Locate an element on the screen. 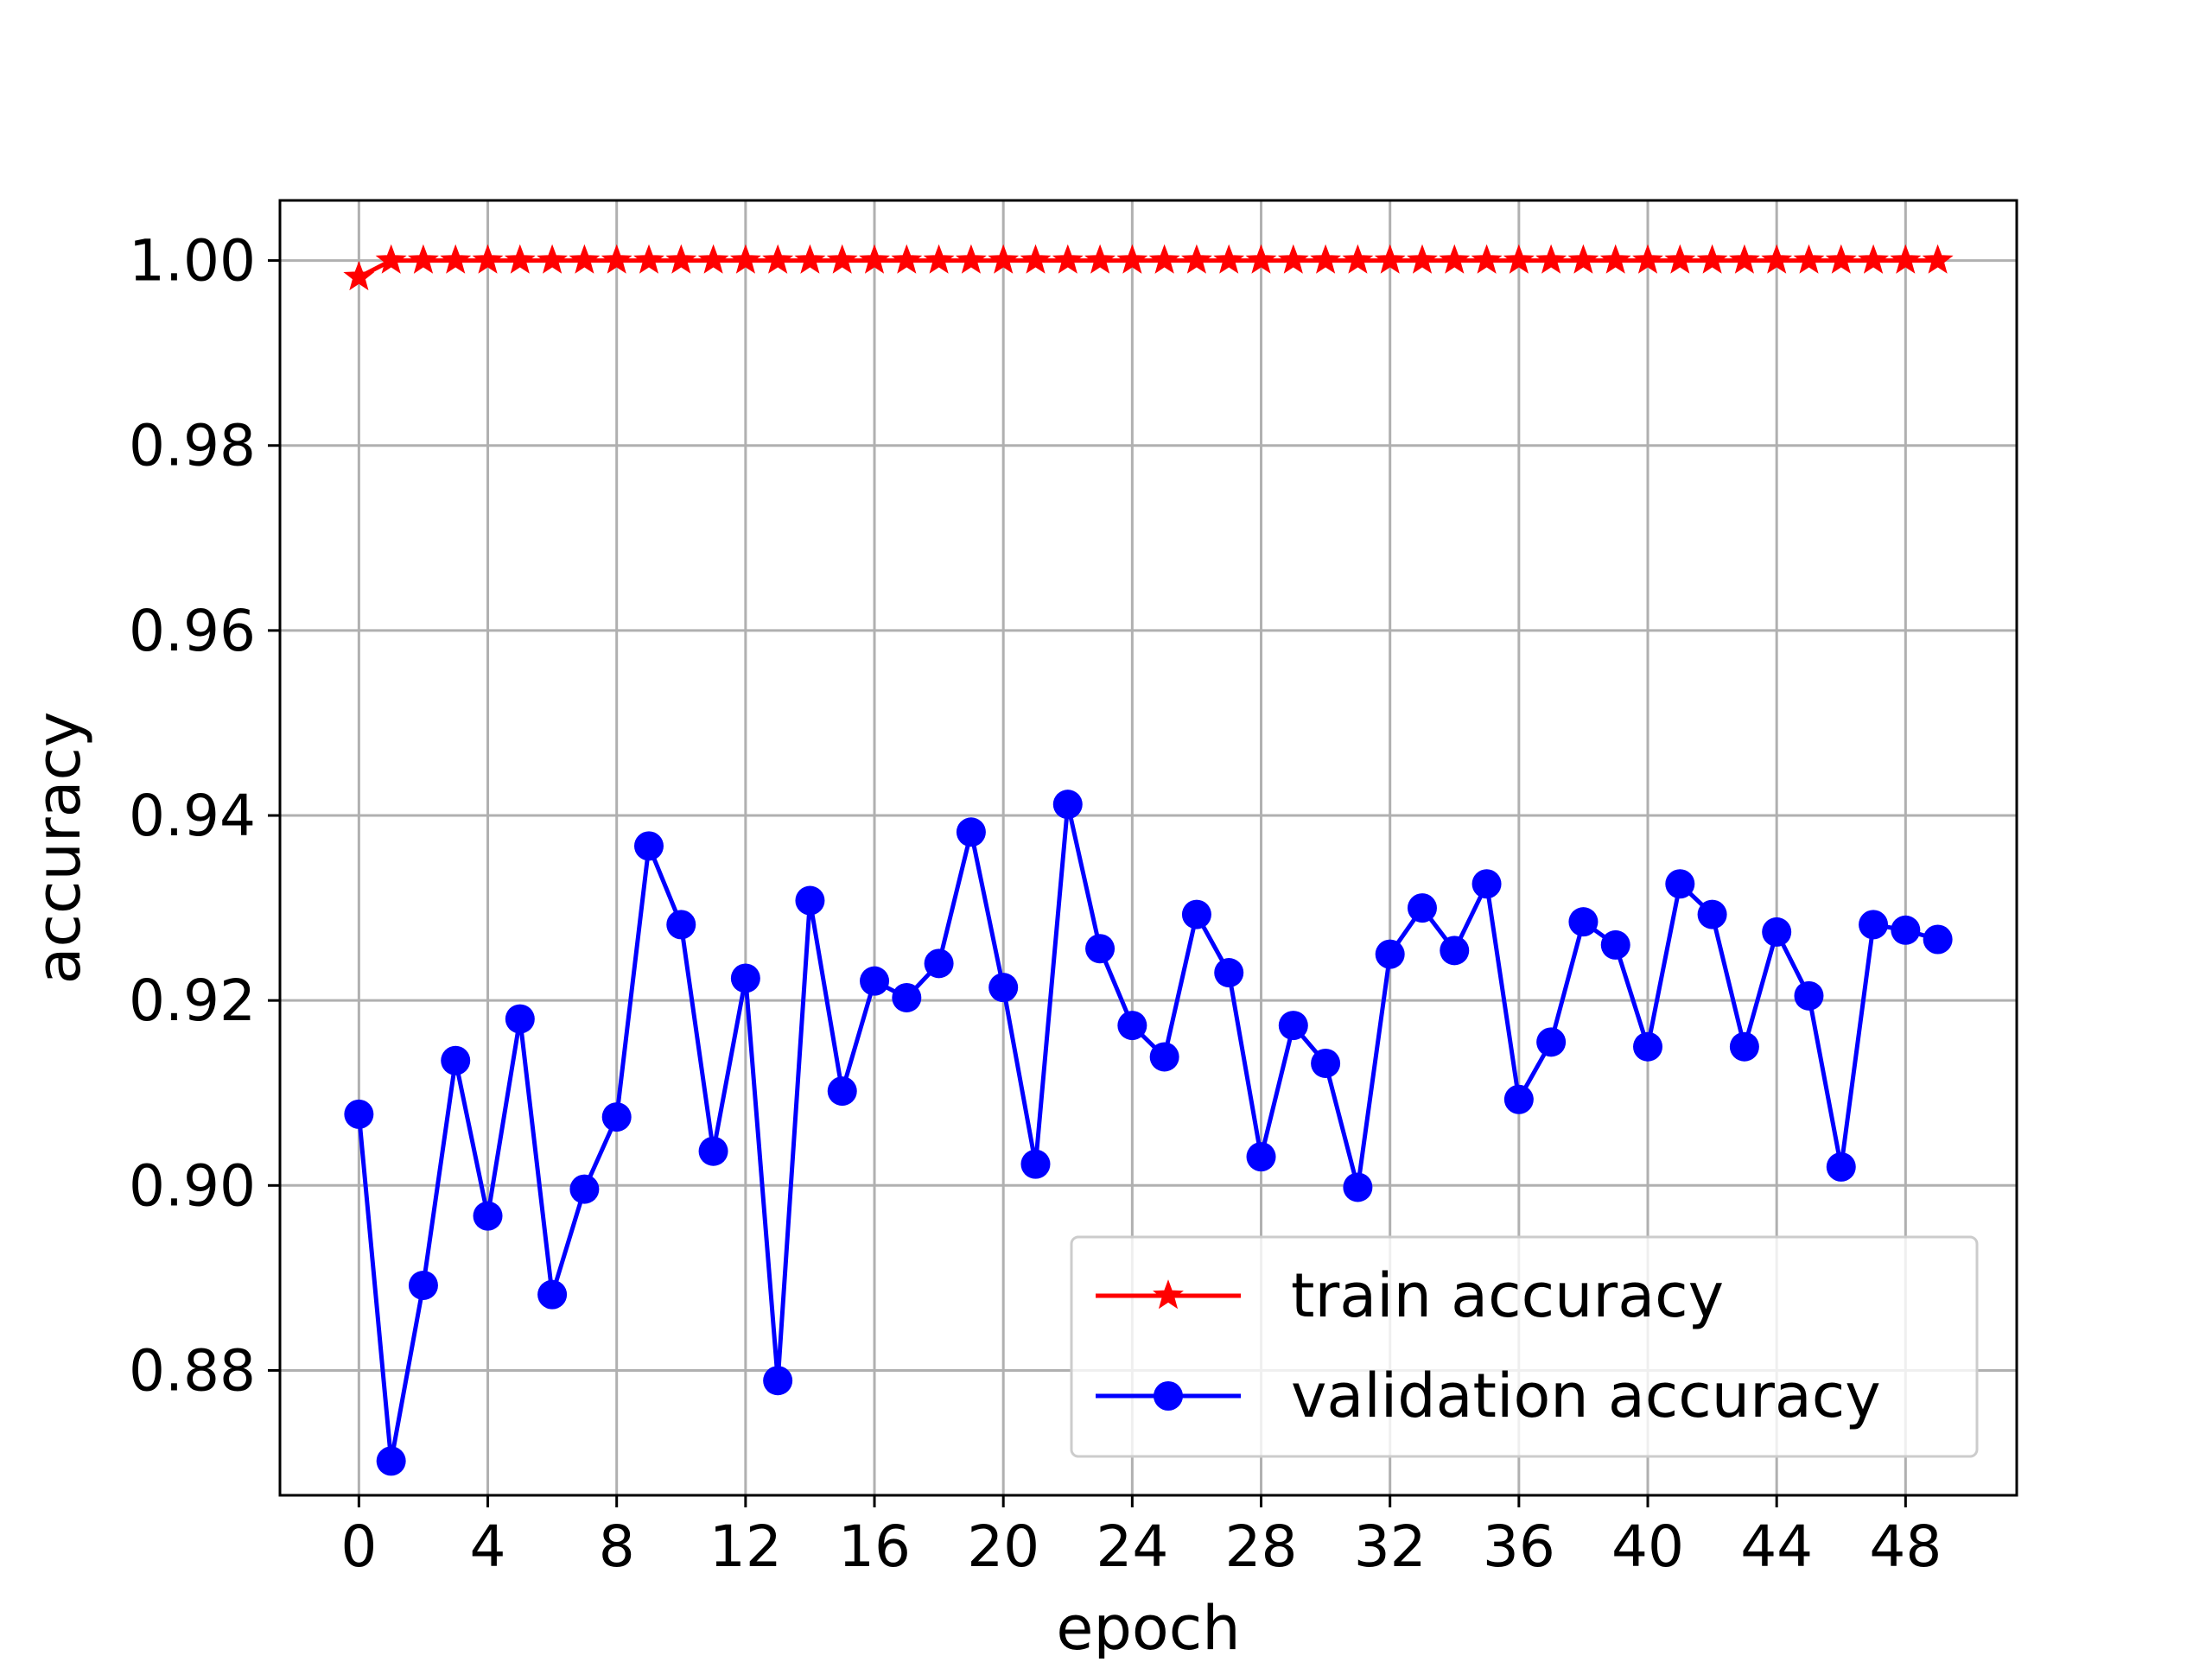 The height and width of the screenshot is (1662, 2212). x-tick-label: 48 is located at coordinates (1905, 1546).